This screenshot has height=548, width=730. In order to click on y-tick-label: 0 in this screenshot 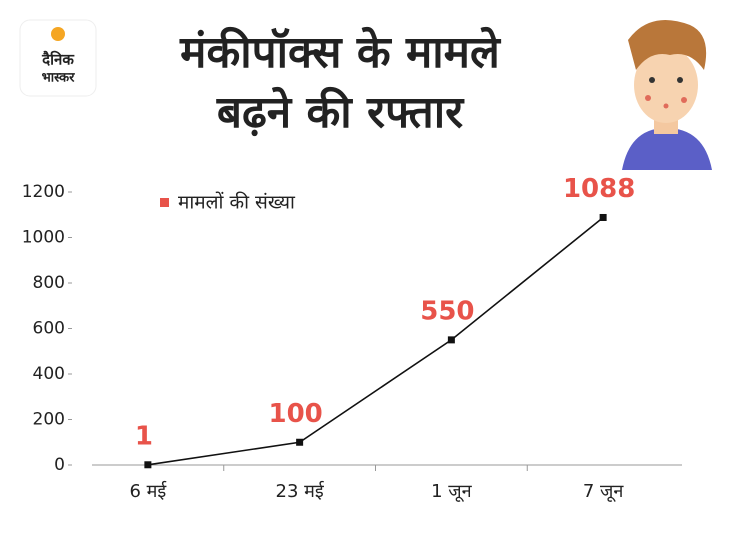, I will do `click(59, 465)`.